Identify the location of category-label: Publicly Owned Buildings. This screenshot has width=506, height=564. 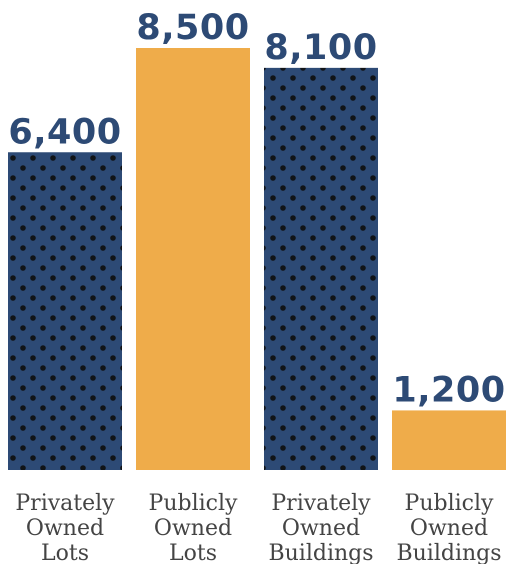
(448, 527).